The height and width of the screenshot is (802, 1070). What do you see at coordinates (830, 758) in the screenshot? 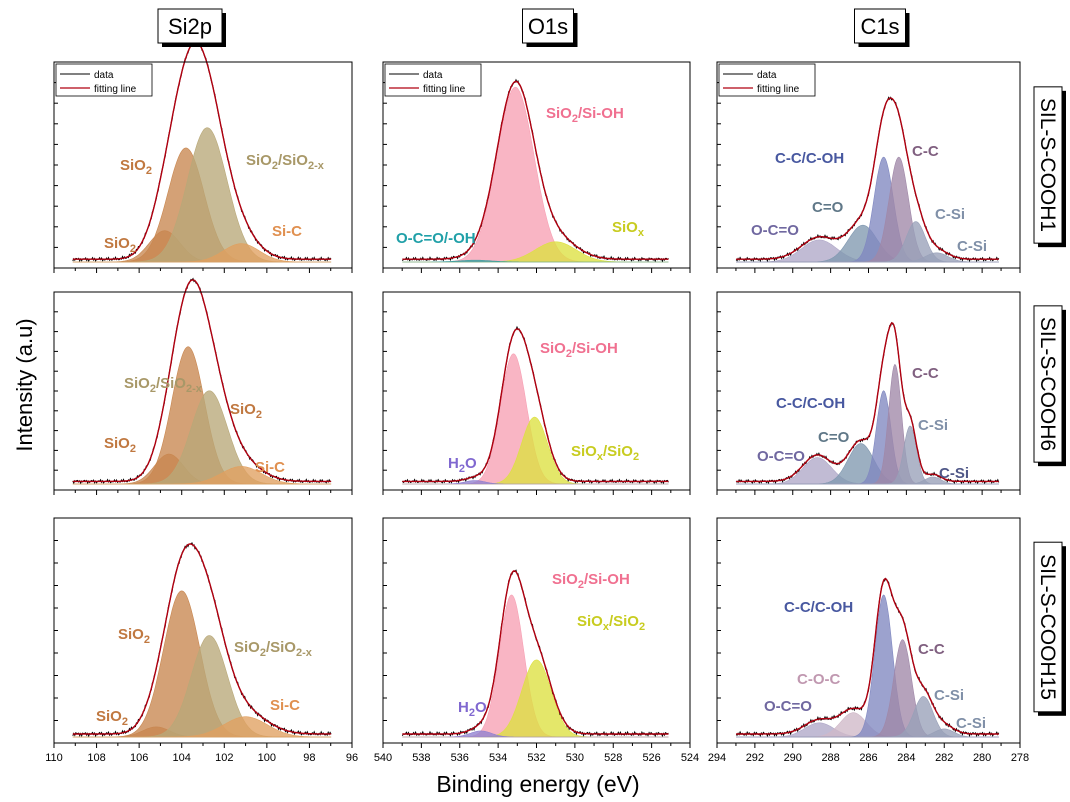
I see `x-tick-label: 288` at bounding box center [830, 758].